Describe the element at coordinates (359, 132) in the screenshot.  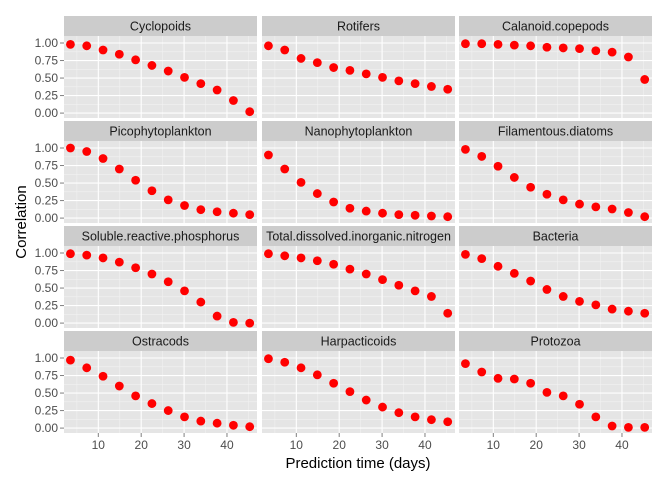
I see `facet-title-nanophytoplankton: Nanophytoplankton` at that location.